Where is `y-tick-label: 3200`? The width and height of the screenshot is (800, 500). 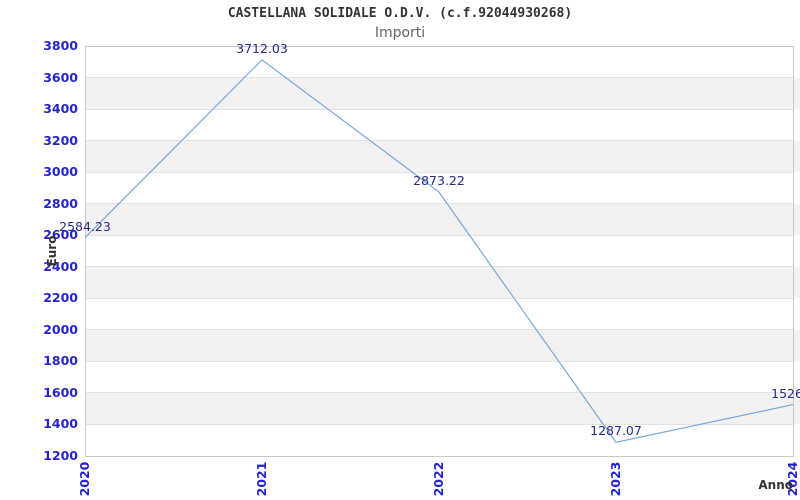 y-tick-label: 3200 is located at coordinates (60, 140).